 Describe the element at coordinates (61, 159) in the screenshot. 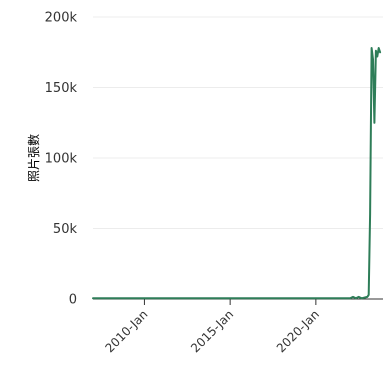

I see `y-tick-label: 100k` at that location.